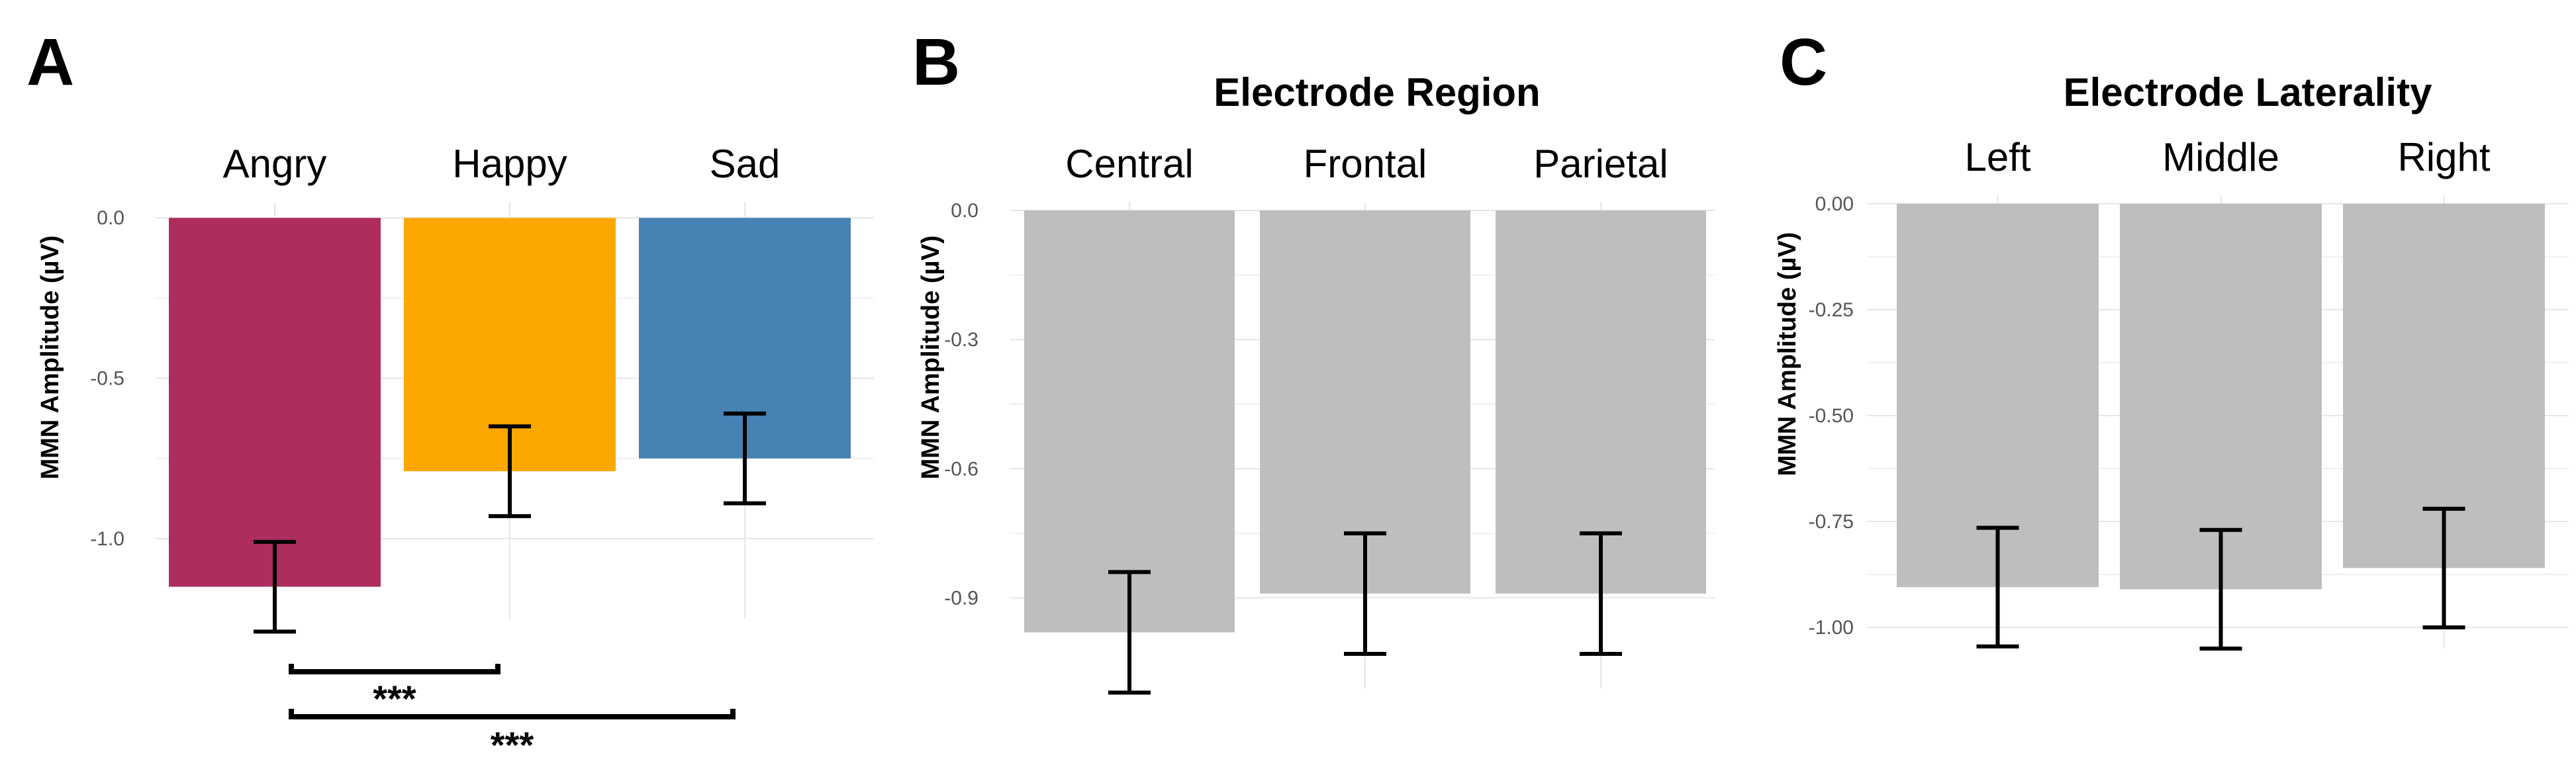  I want to click on panel-c-category-labels: Left Middle Right, so click(2227, 157).